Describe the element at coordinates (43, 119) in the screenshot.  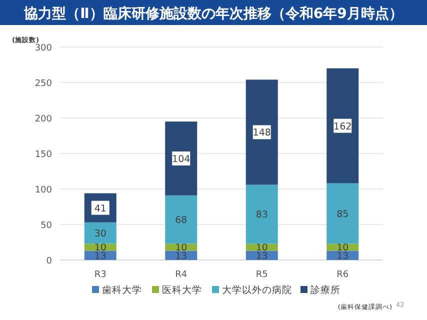
I see `y-tick-label: 200` at that location.